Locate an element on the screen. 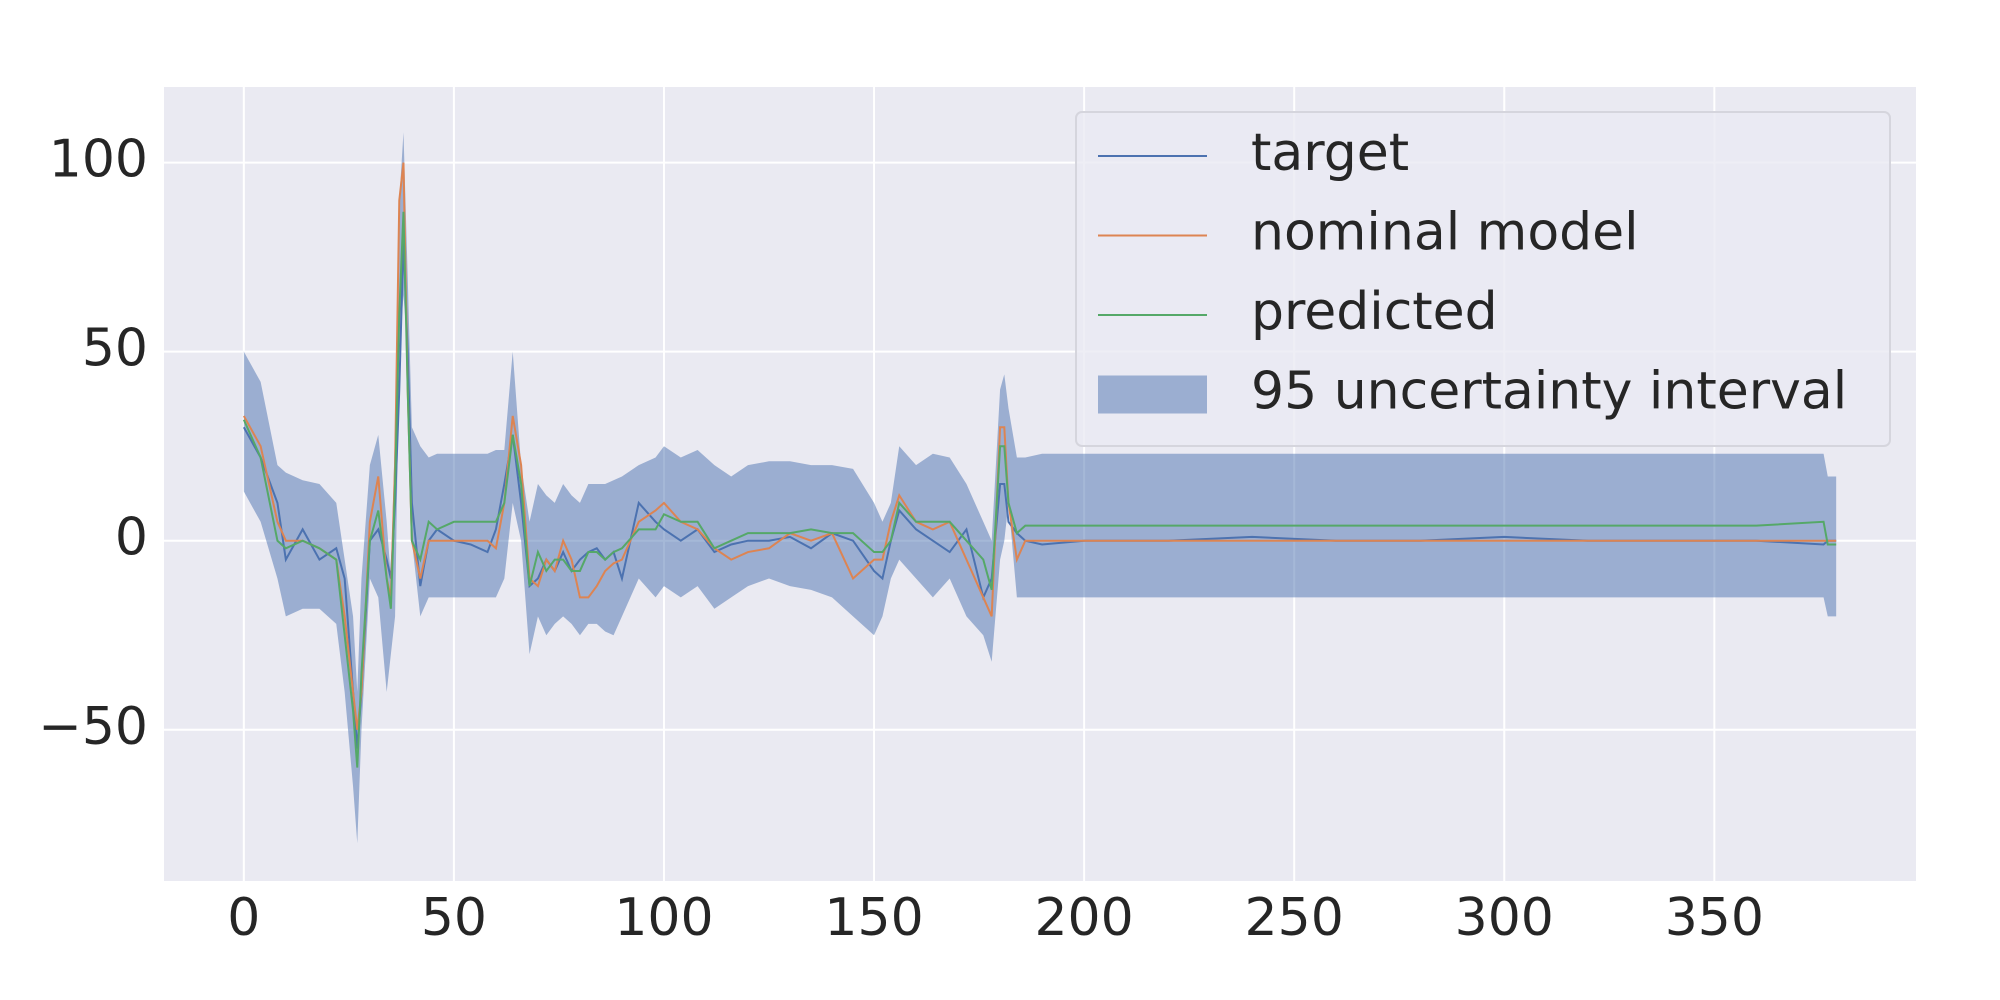 The height and width of the screenshot is (1000, 2000). x-tick-label: 350 is located at coordinates (1714, 918).